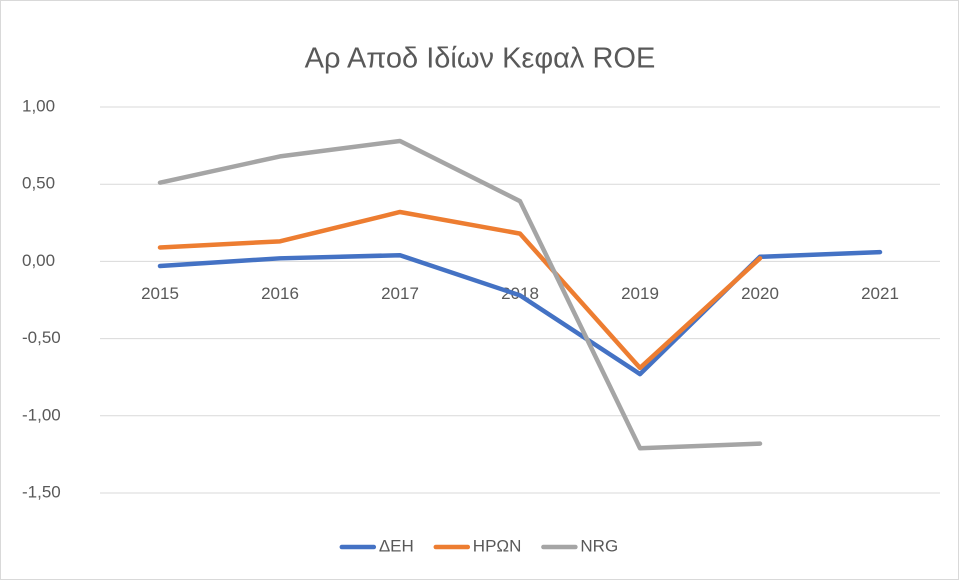 The image size is (959, 580). I want to click on legend-label: ΗΡΩΝ, so click(497, 545).